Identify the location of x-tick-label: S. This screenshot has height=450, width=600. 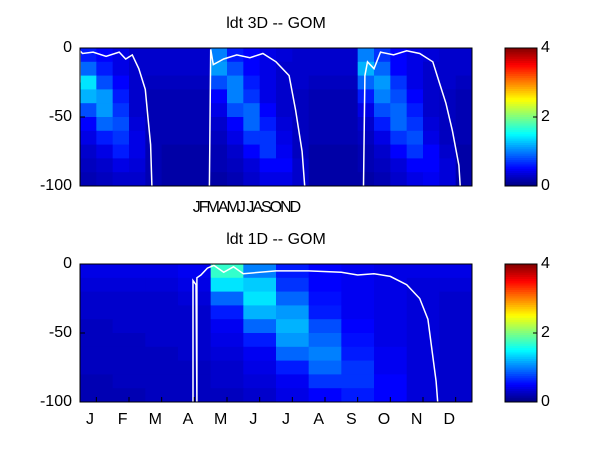
(351, 419).